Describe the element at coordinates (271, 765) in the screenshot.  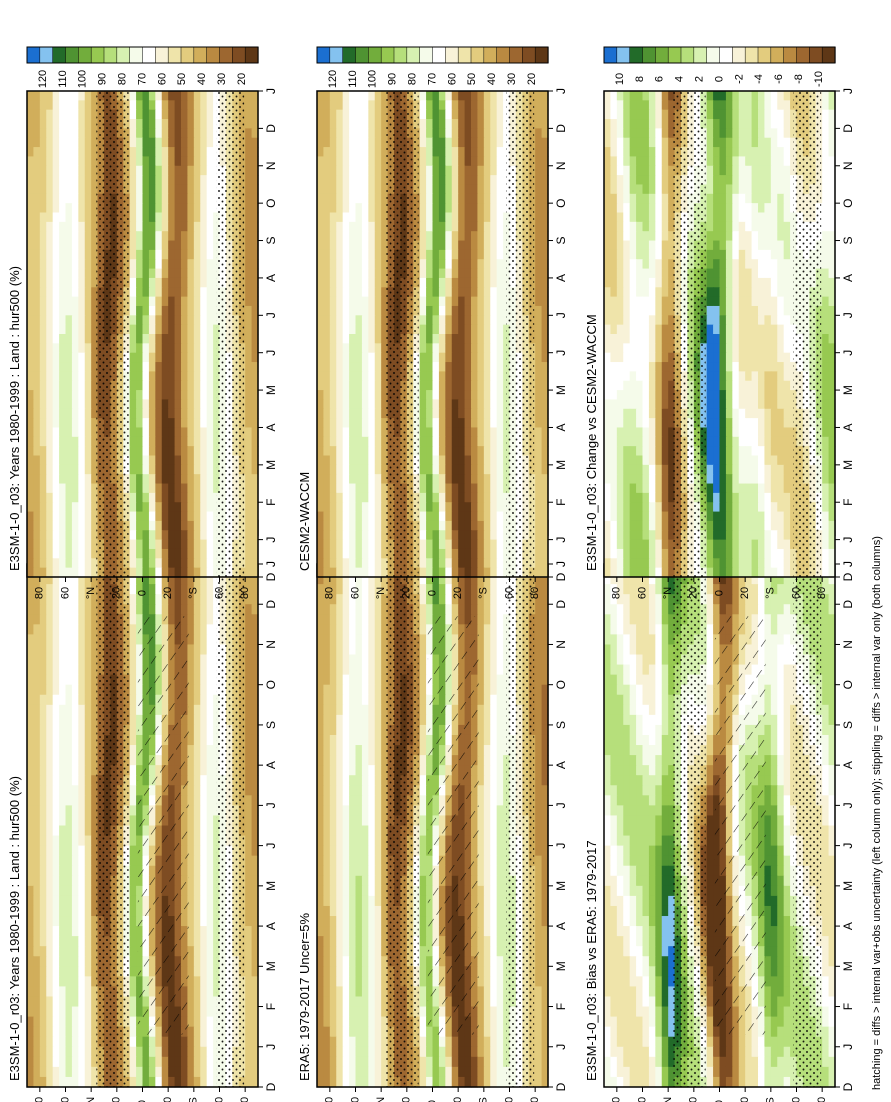
I see `x-tick-label: A` at that location.